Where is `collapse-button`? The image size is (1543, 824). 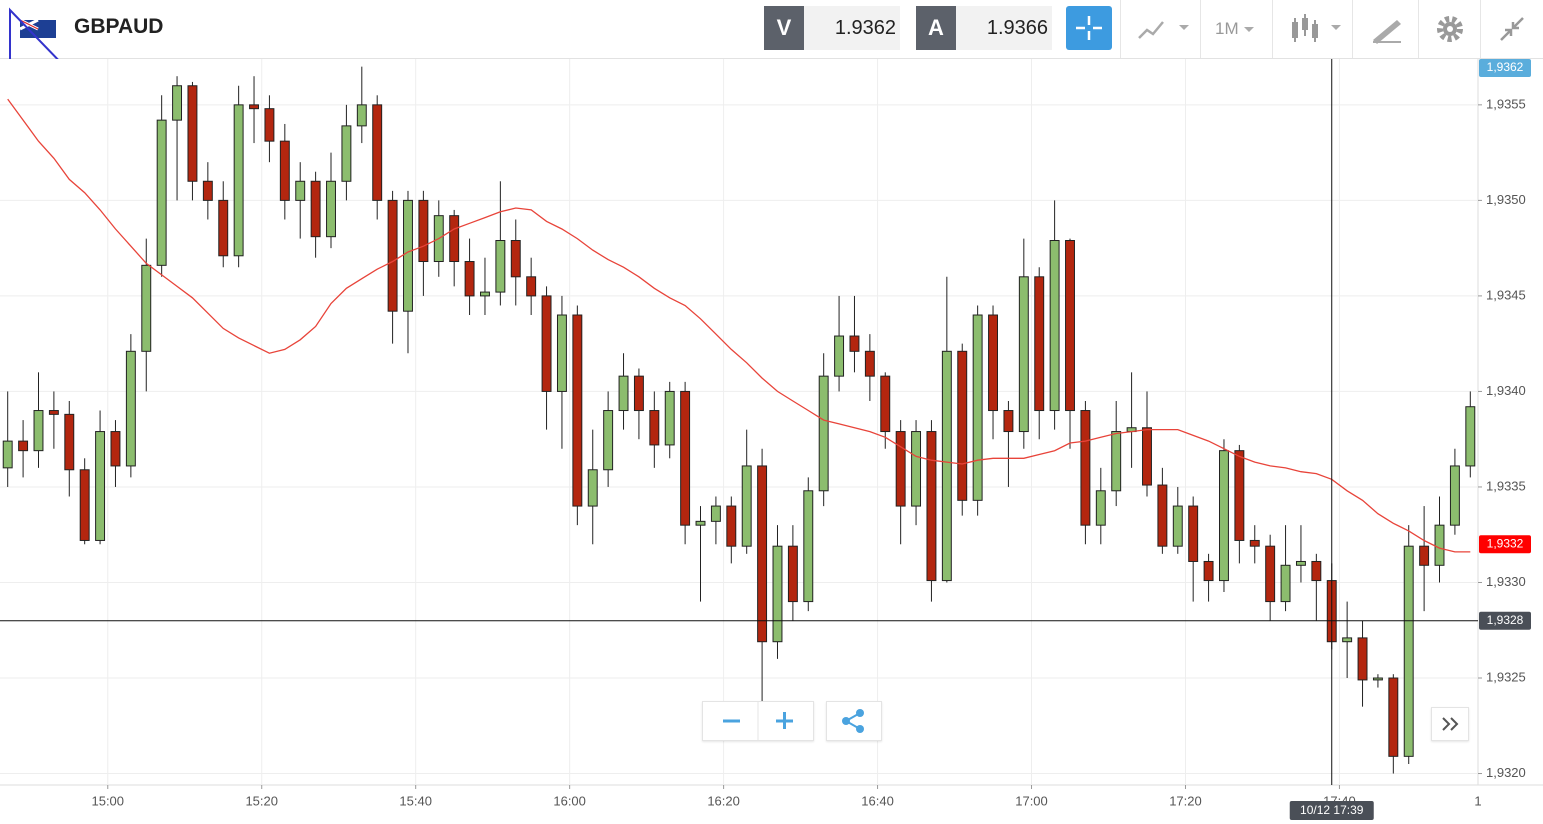
collapse-button is located at coordinates (1511, 29).